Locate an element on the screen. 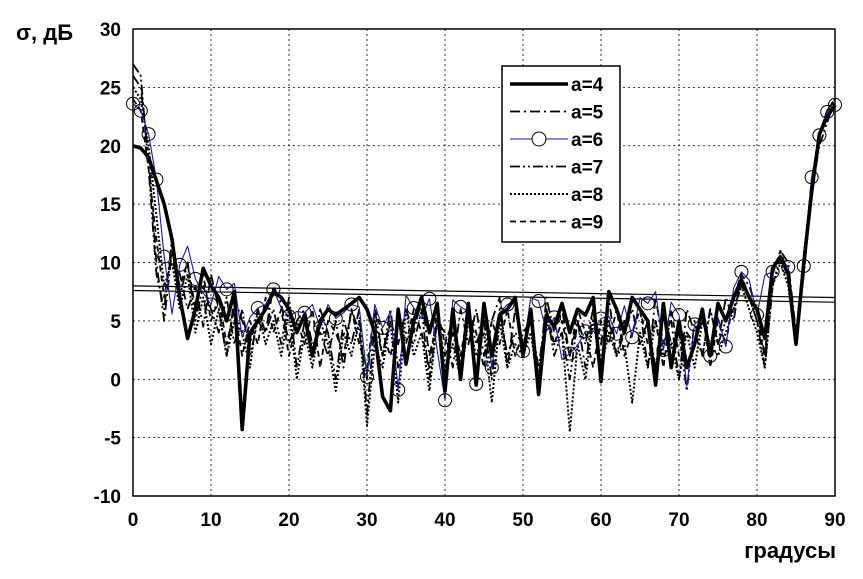 The width and height of the screenshot is (863, 579). legend-label: a=4 is located at coordinates (587, 85).